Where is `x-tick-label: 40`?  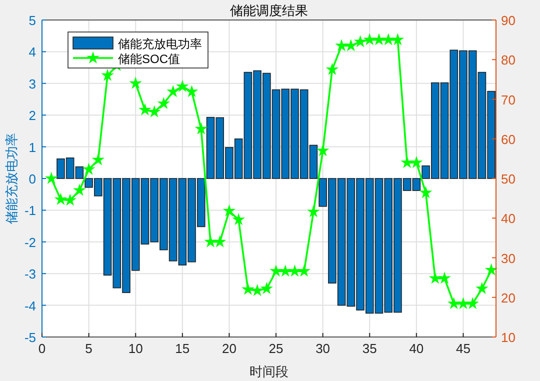 x-tick-label: 40 is located at coordinates (416, 348).